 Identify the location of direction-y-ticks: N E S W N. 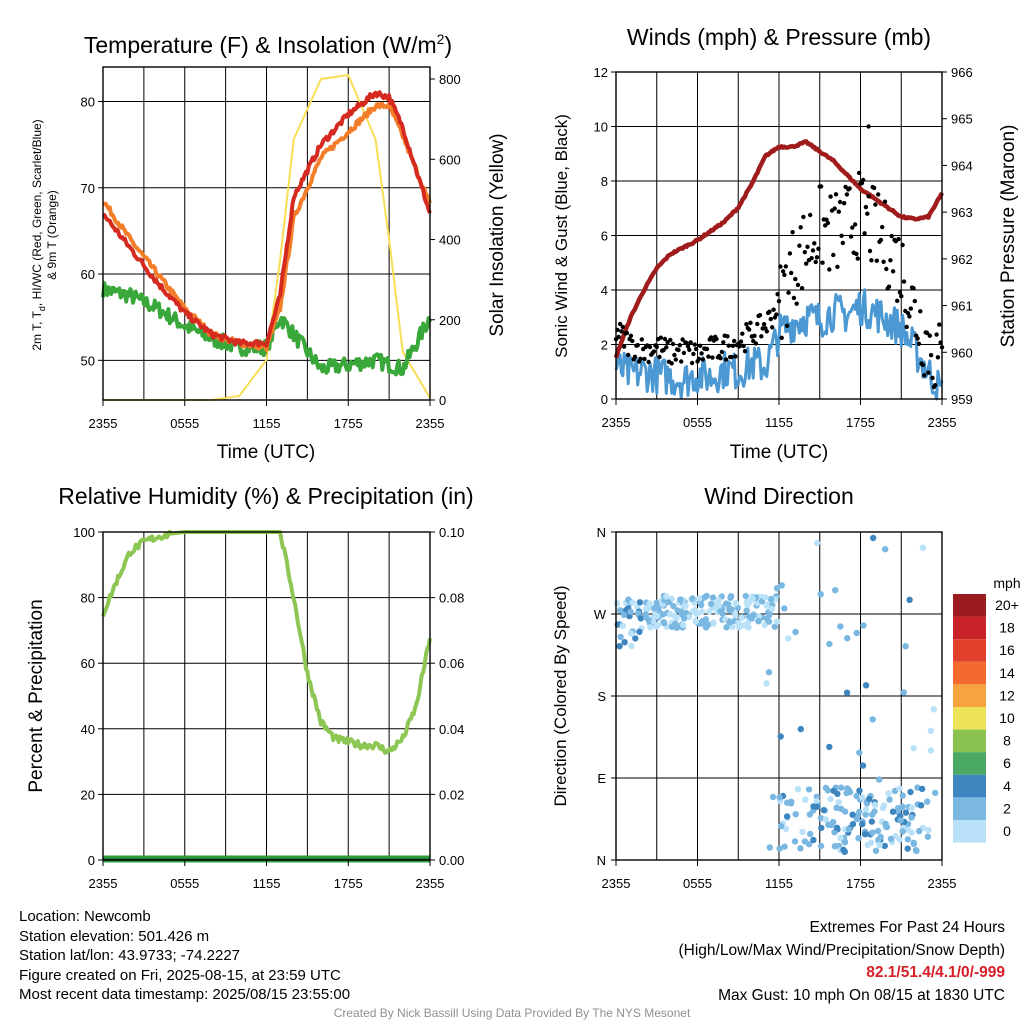
(605, 696).